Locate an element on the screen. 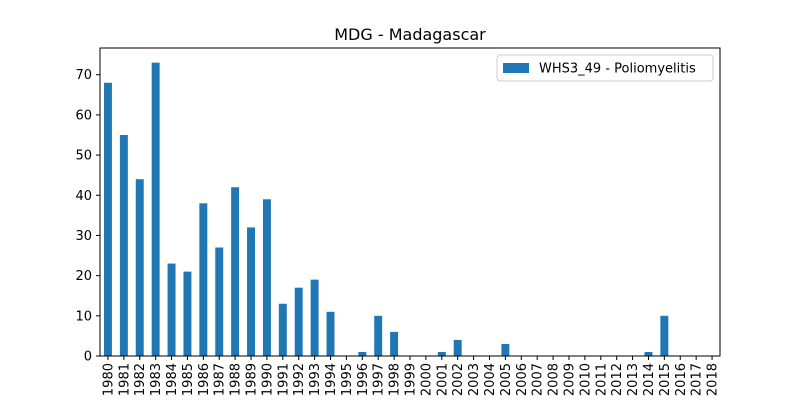 This screenshot has height=400, width=800. x-tick-label: 2011 is located at coordinates (601, 379).